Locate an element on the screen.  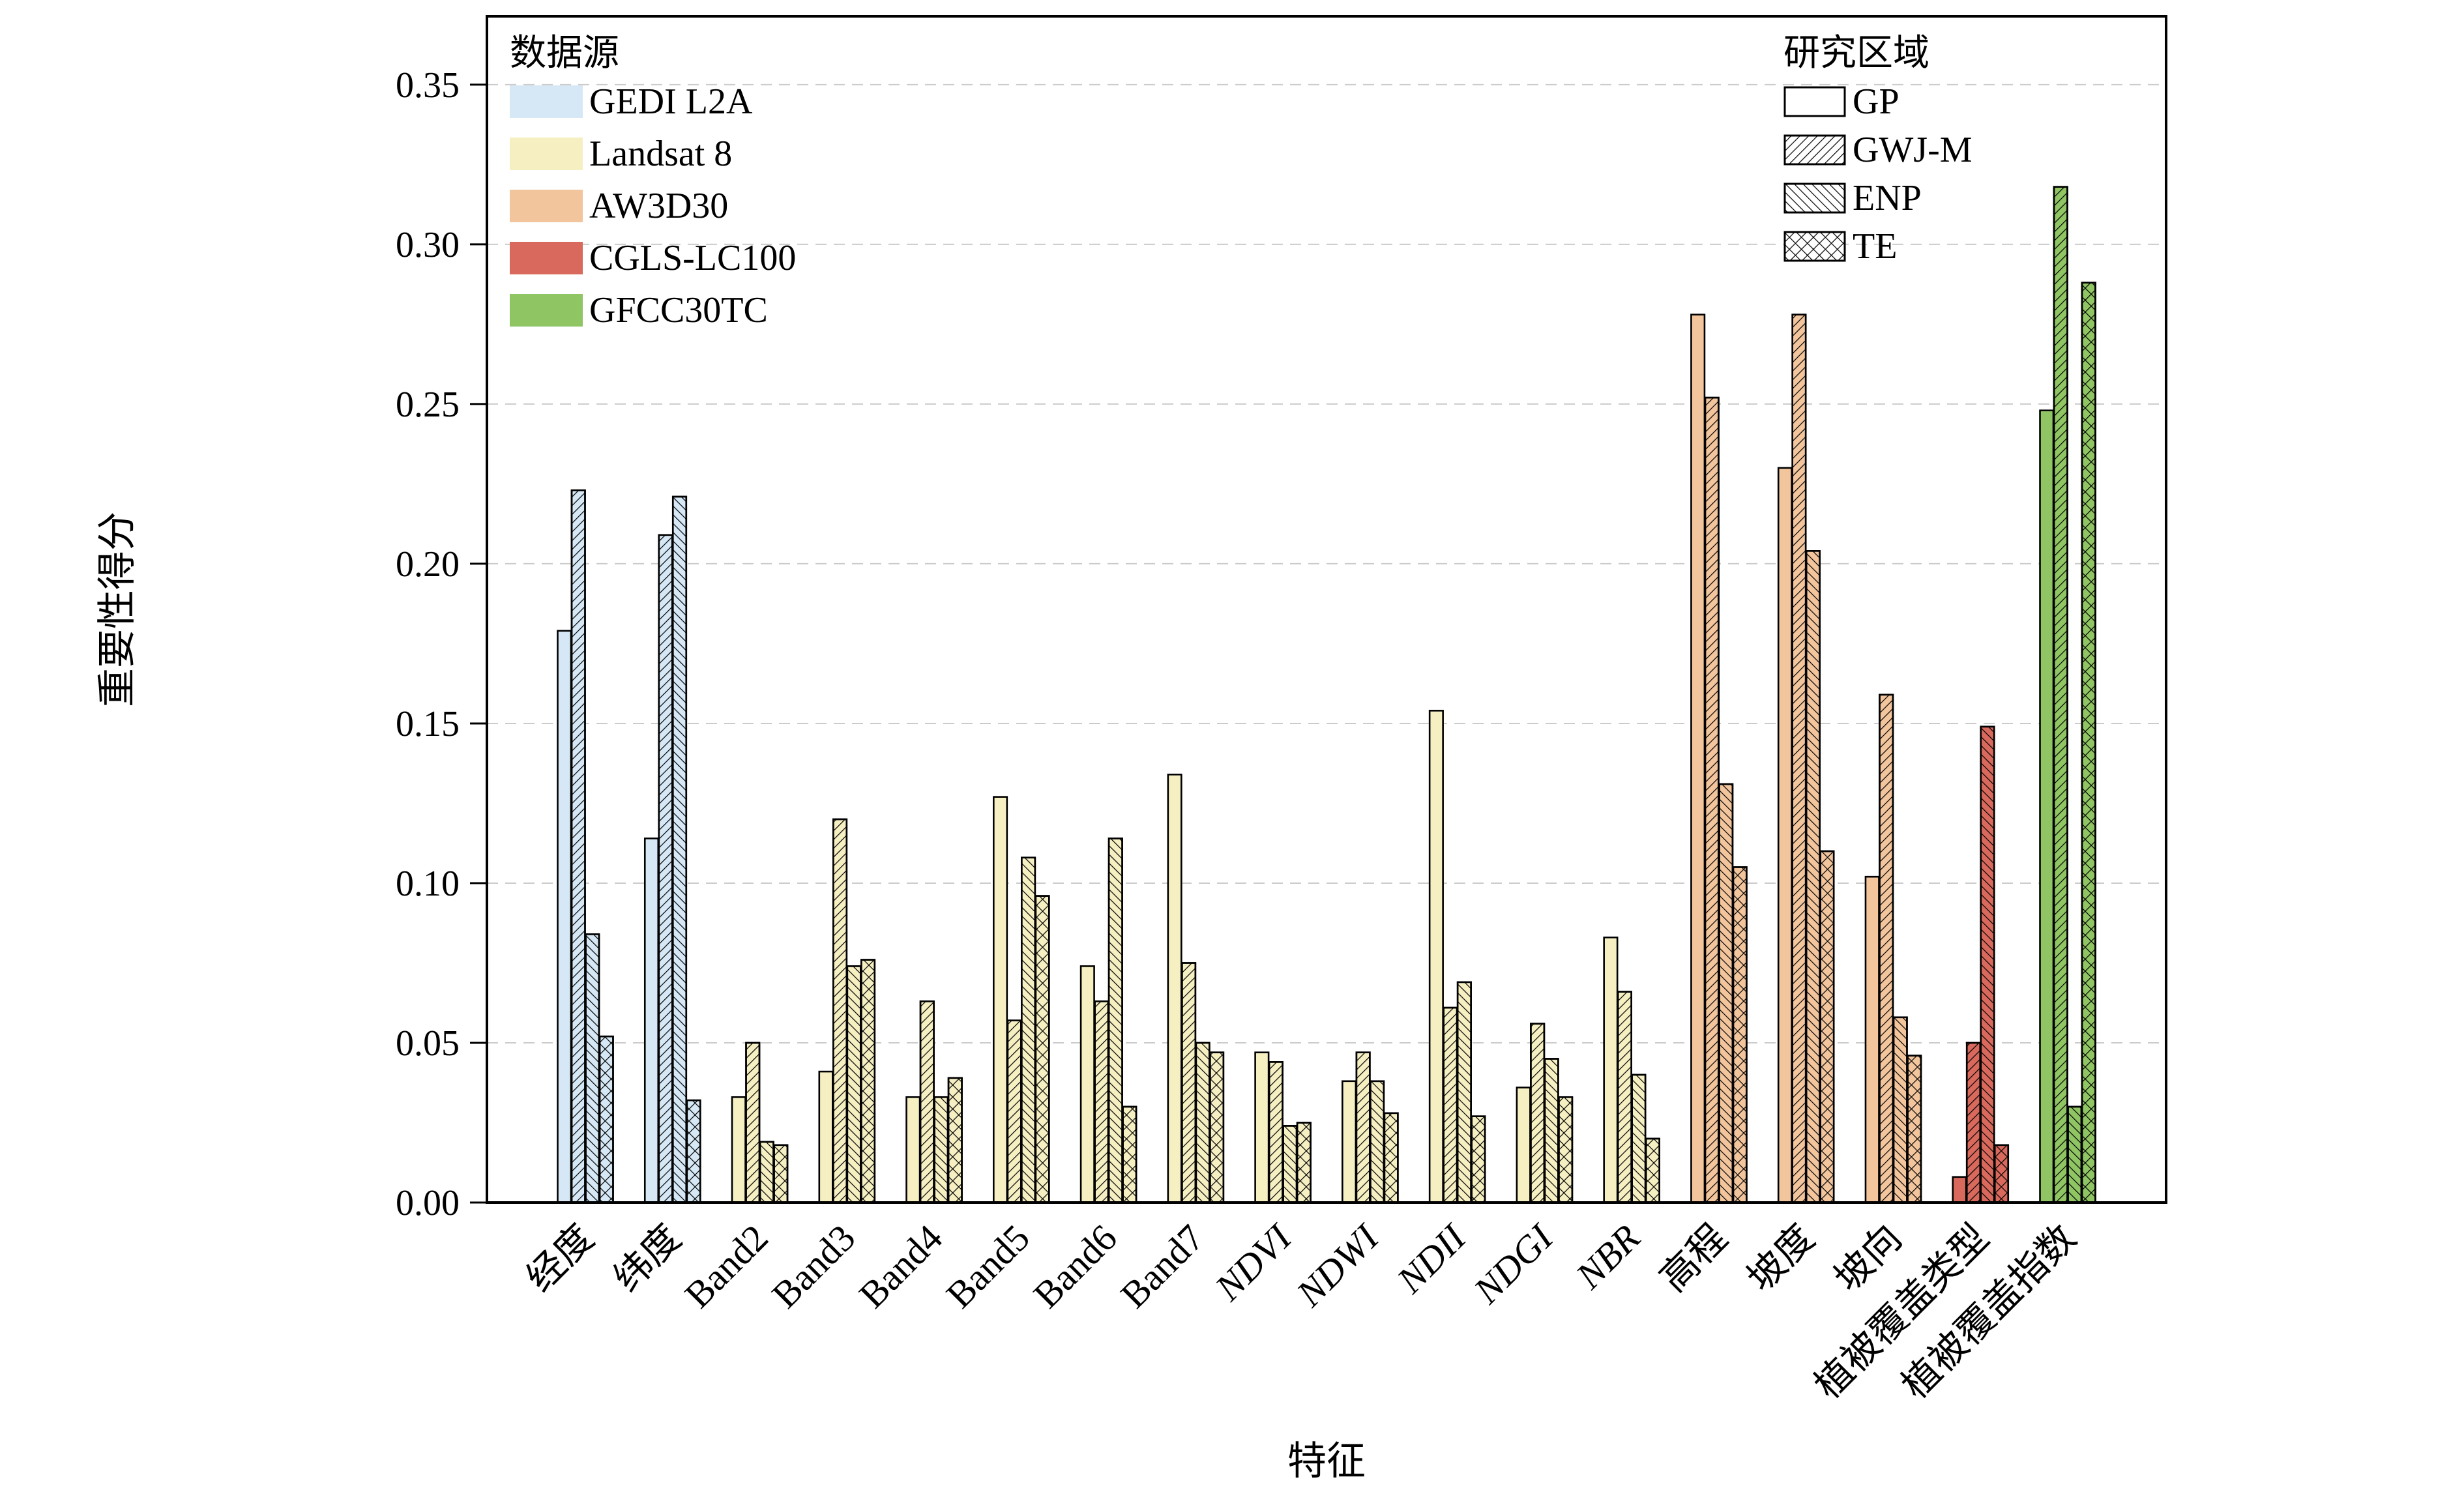
legend-label: Landsat 8 is located at coordinates (661, 153).